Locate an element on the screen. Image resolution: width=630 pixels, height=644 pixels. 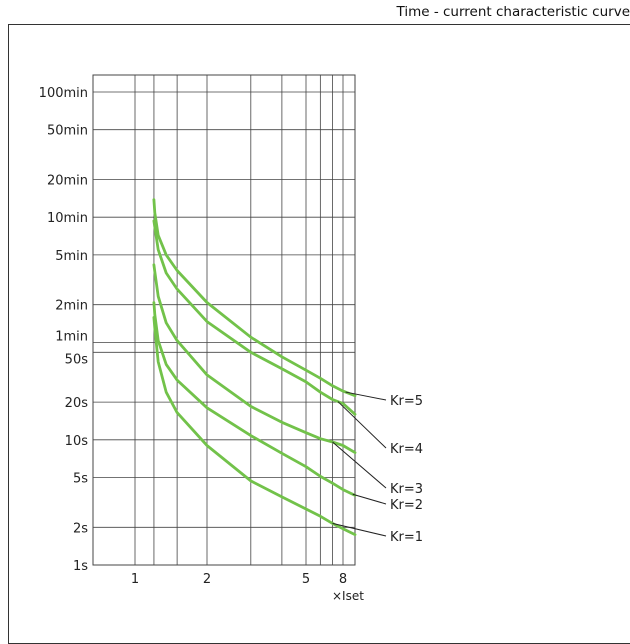
y-tick-label: 20min is located at coordinates (67, 181).